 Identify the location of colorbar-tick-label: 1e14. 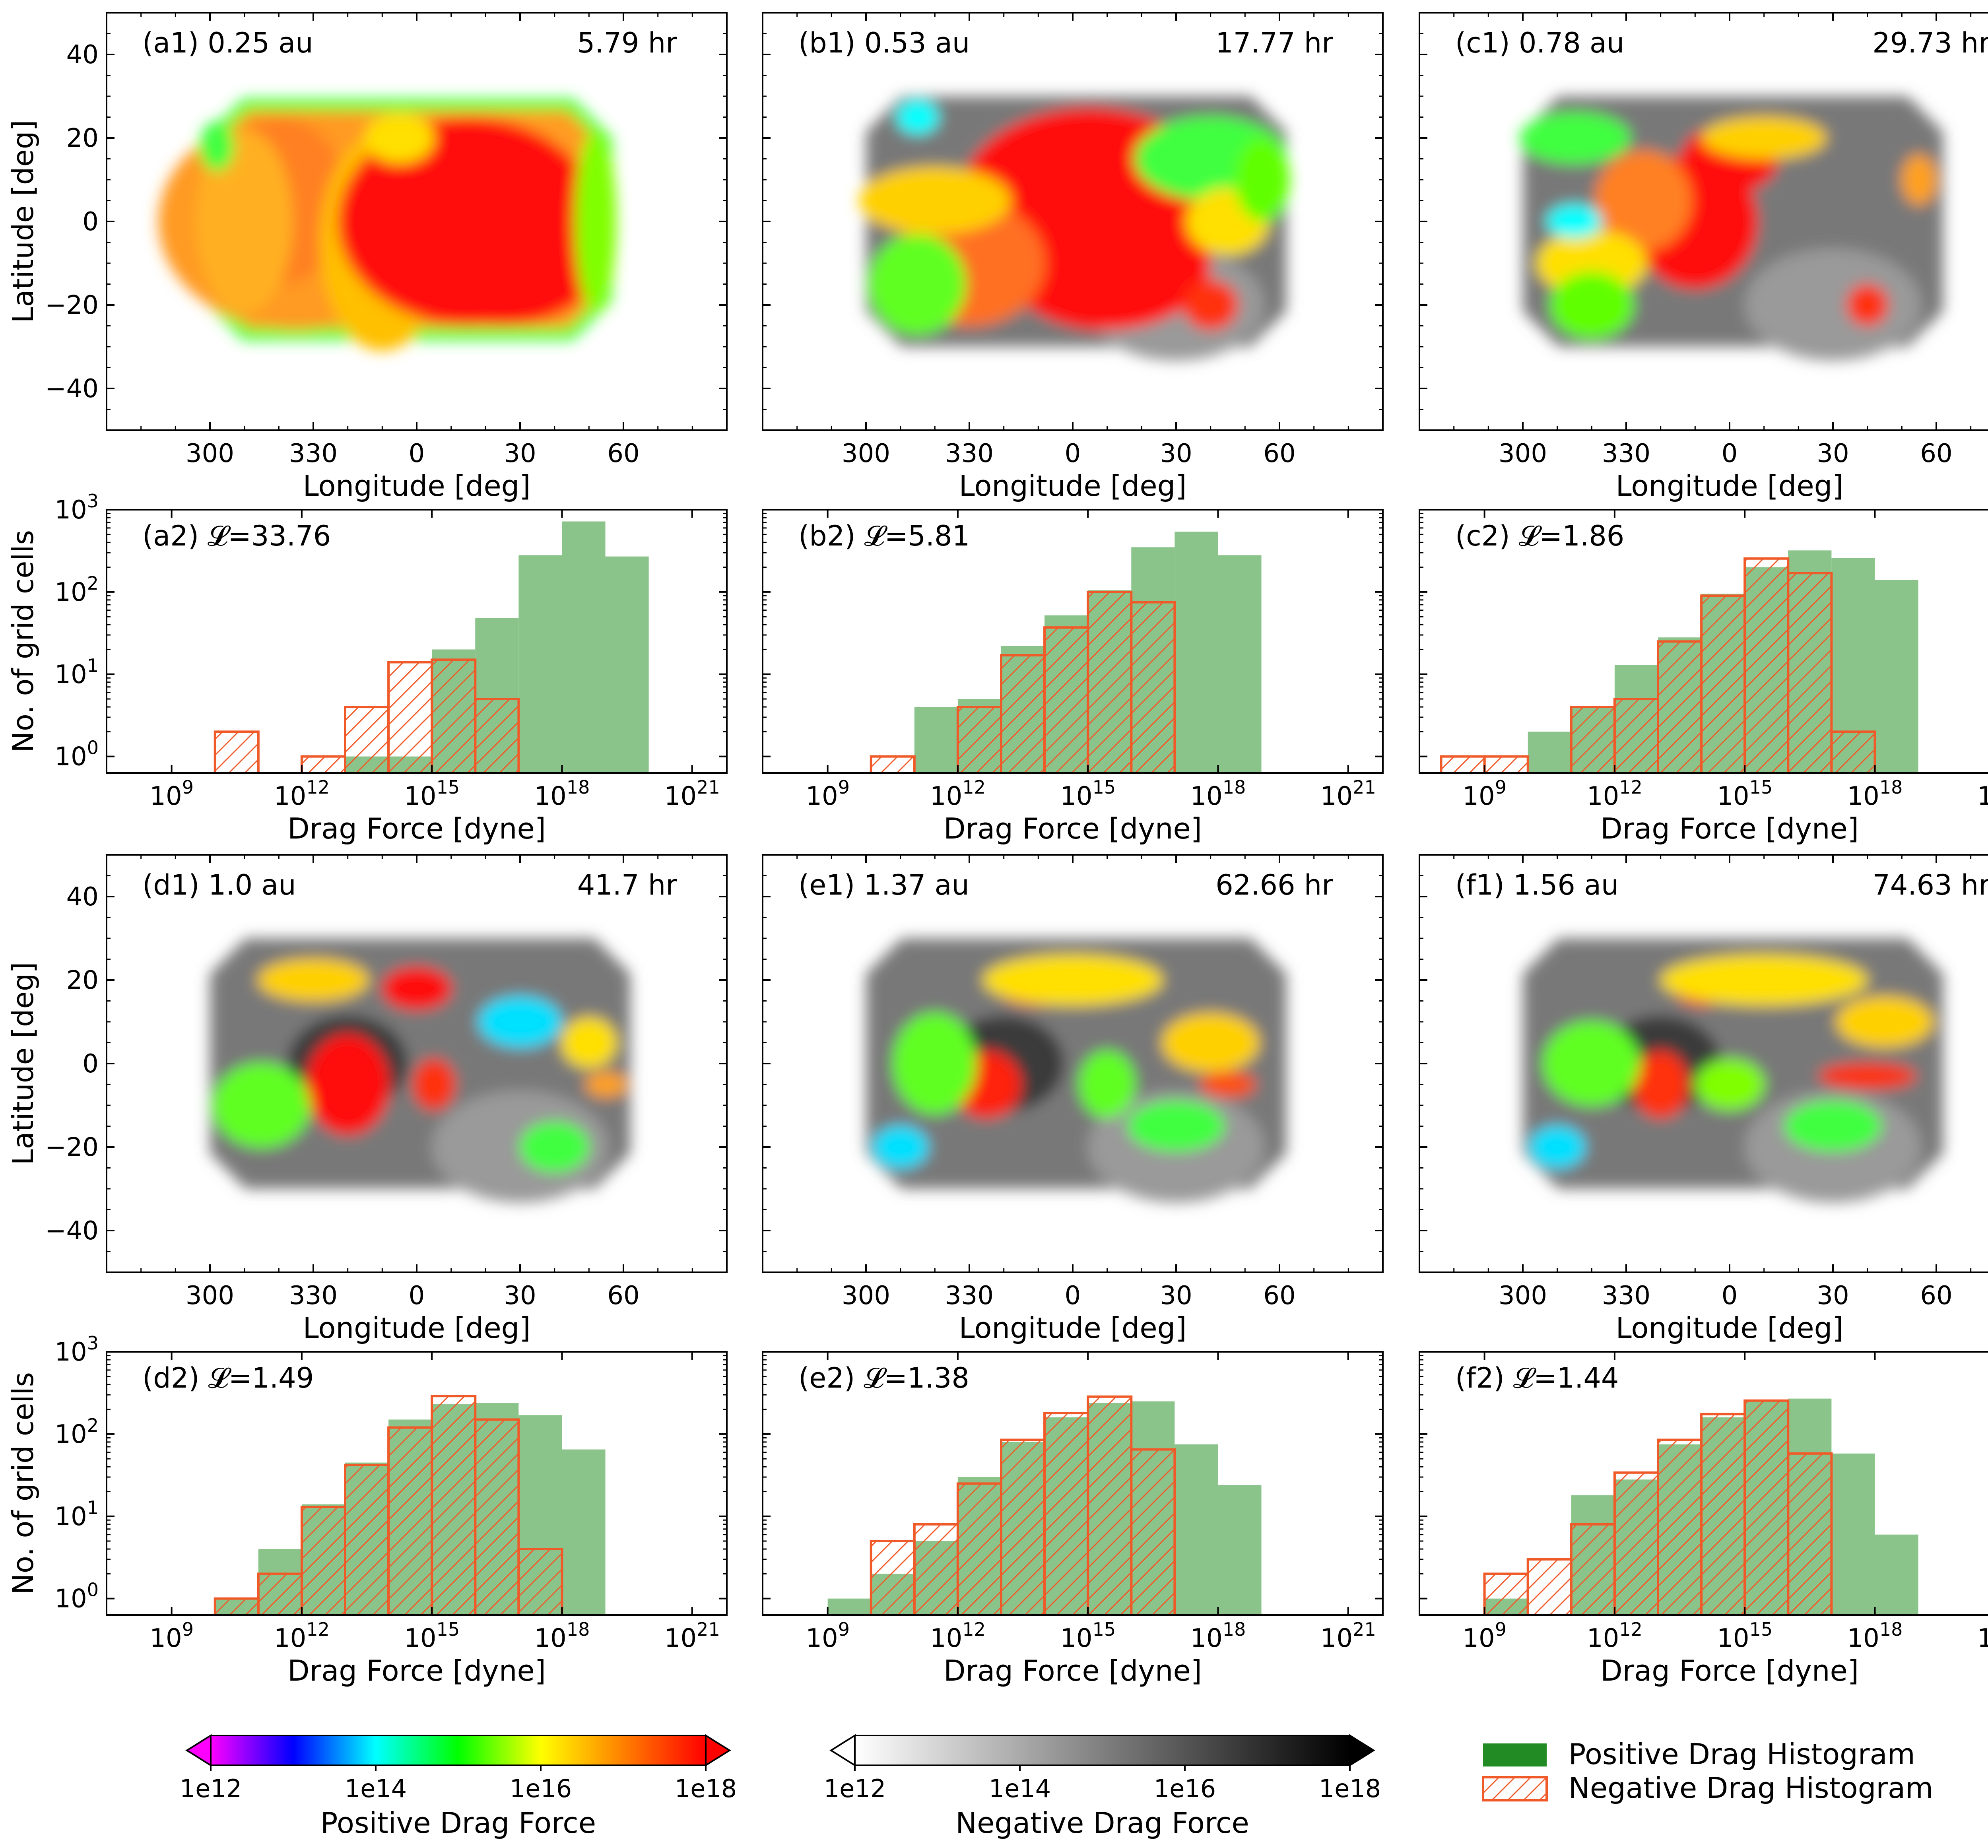
(1020, 1788).